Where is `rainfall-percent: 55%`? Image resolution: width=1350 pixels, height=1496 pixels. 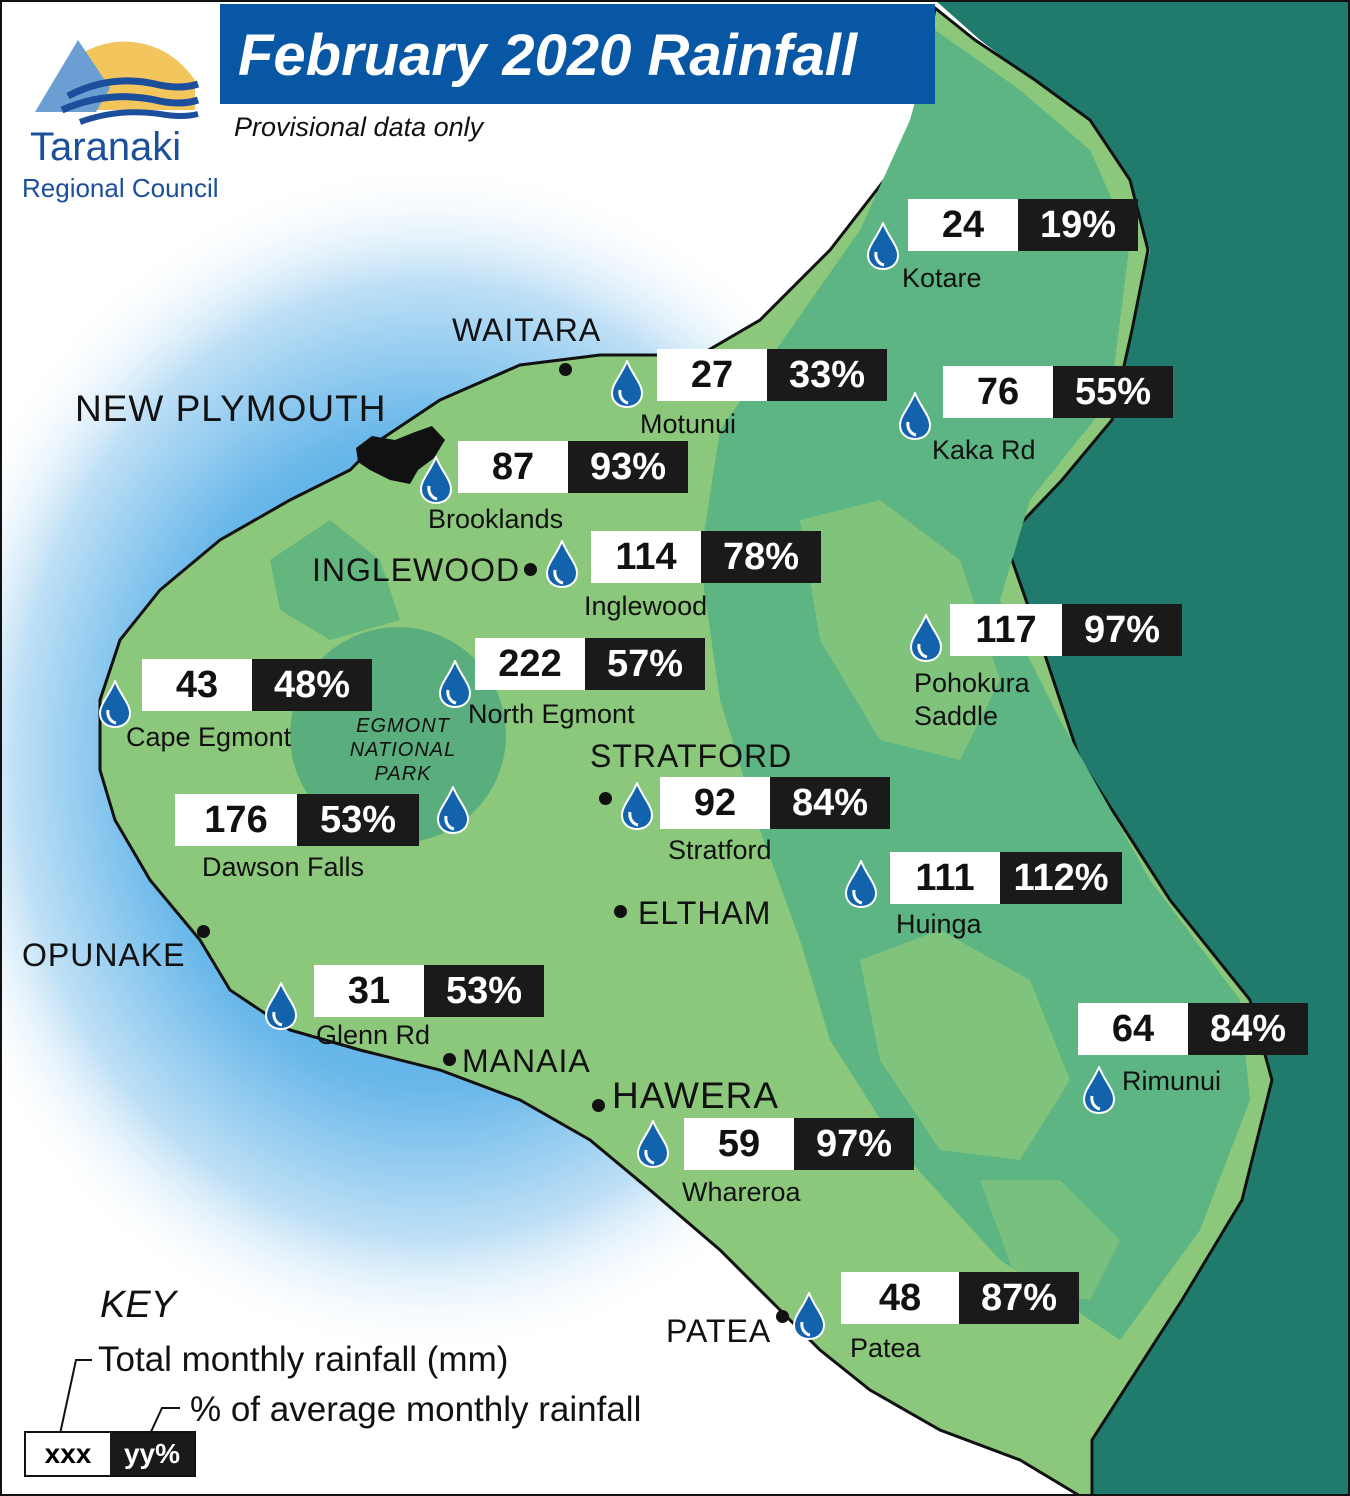 rainfall-percent: 55% is located at coordinates (1113, 392).